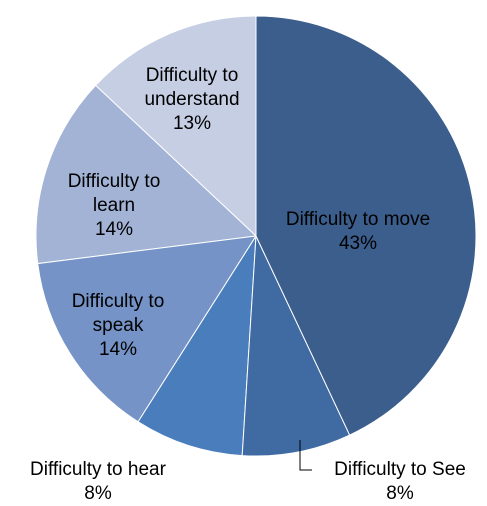  Describe the element at coordinates (393, 482) in the screenshot. I see `slice-label: Difficulty to See 8%` at that location.